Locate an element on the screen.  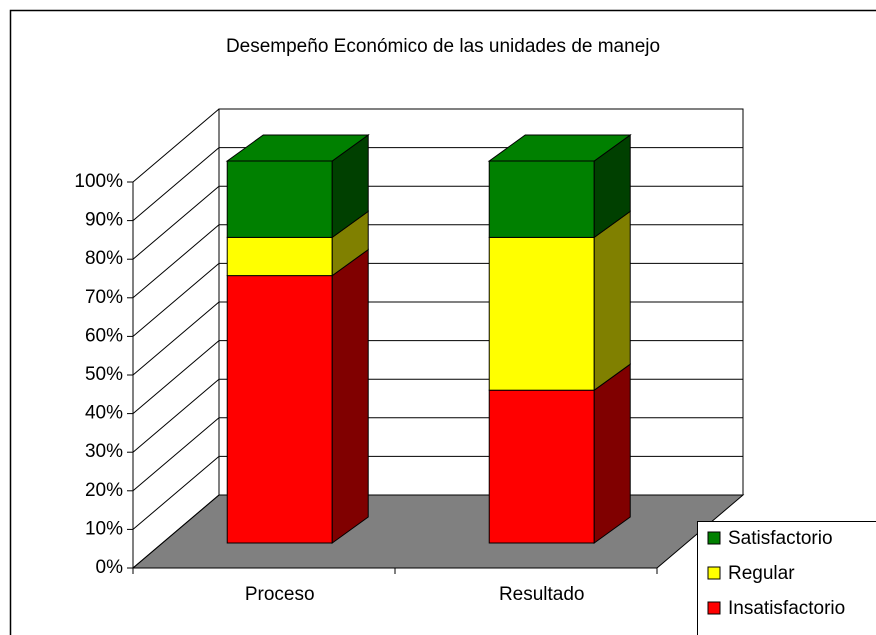
y-tick-label: 70% is located at coordinates (104, 297).